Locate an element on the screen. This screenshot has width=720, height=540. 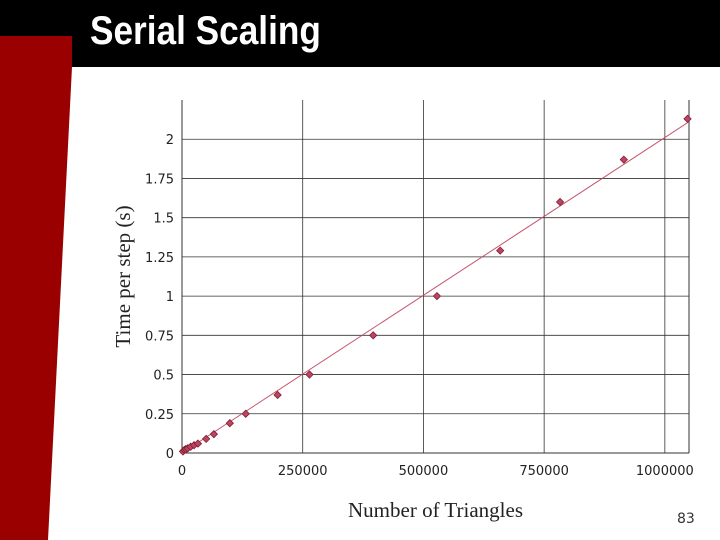
x-tick-label: 250000 is located at coordinates (303, 471).